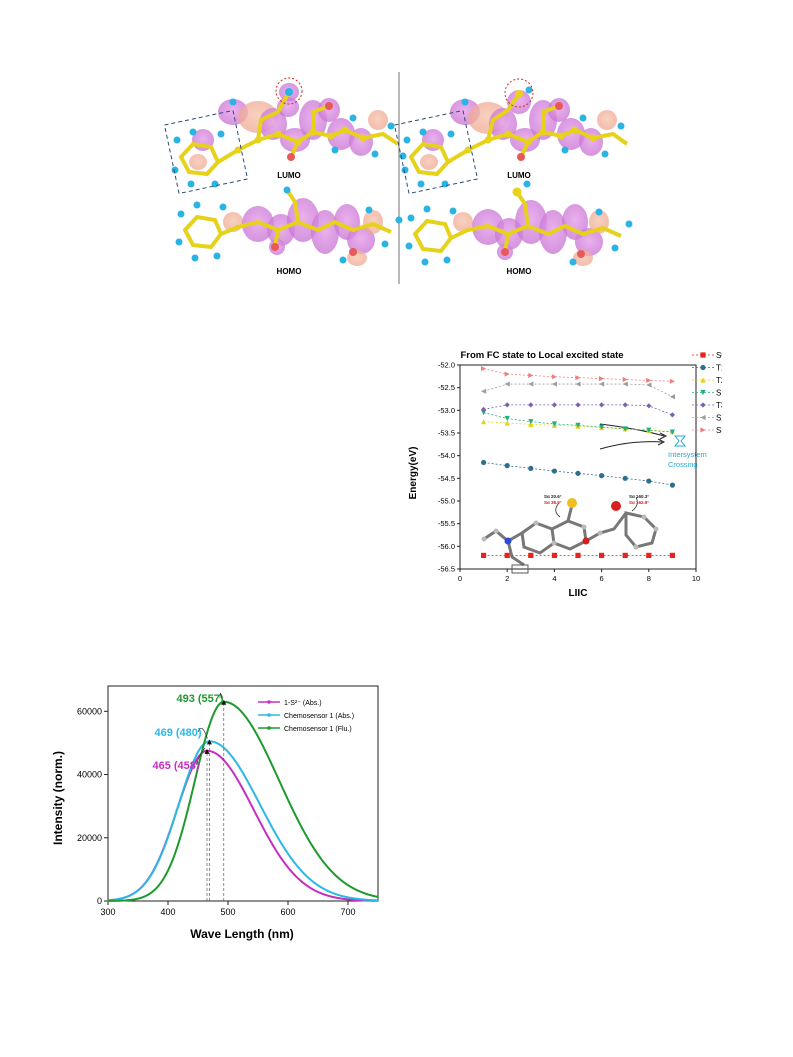 The height and width of the screenshot is (1057, 793). What do you see at coordinates (446, 455) in the screenshot?
I see `liic-y-tick-label: -54.0` at bounding box center [446, 455].